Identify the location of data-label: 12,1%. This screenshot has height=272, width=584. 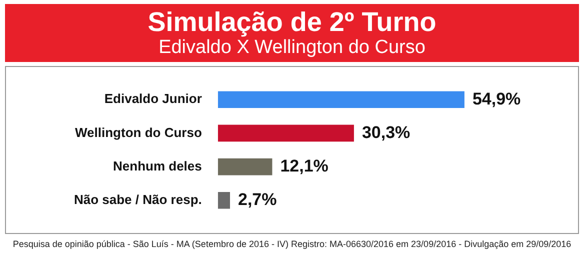
(304, 166).